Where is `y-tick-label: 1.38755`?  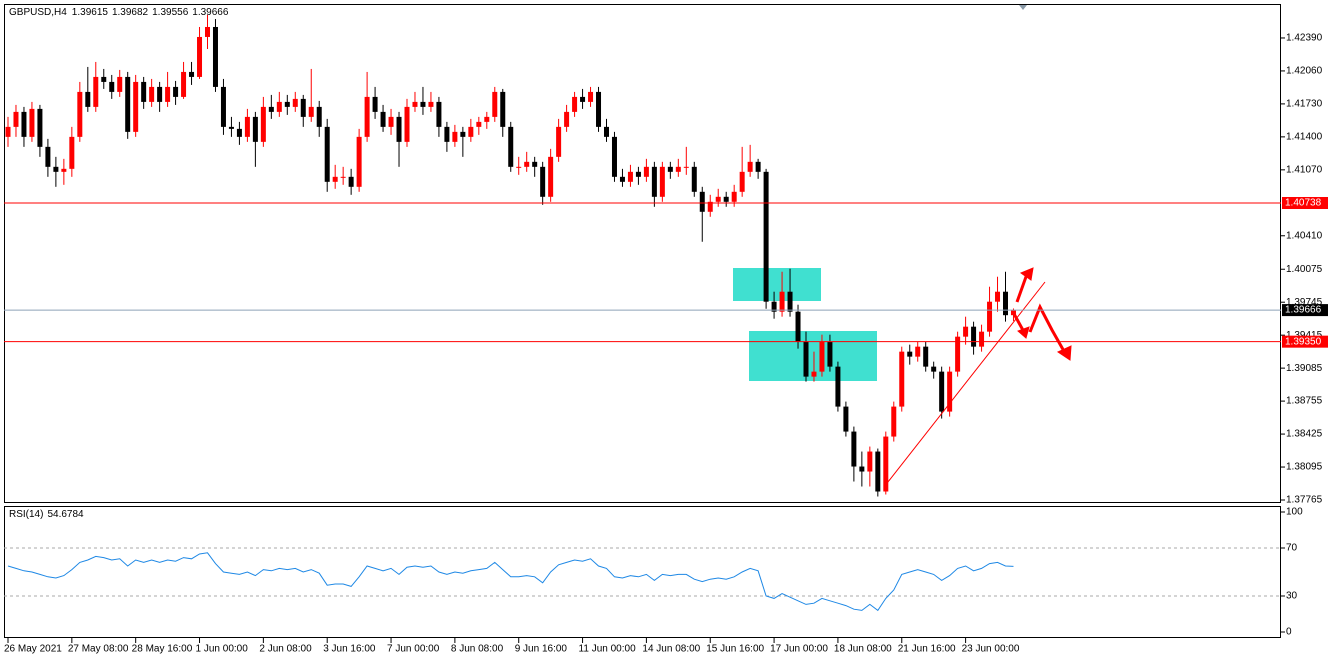
y-tick-label: 1.38755 is located at coordinates (1304, 401).